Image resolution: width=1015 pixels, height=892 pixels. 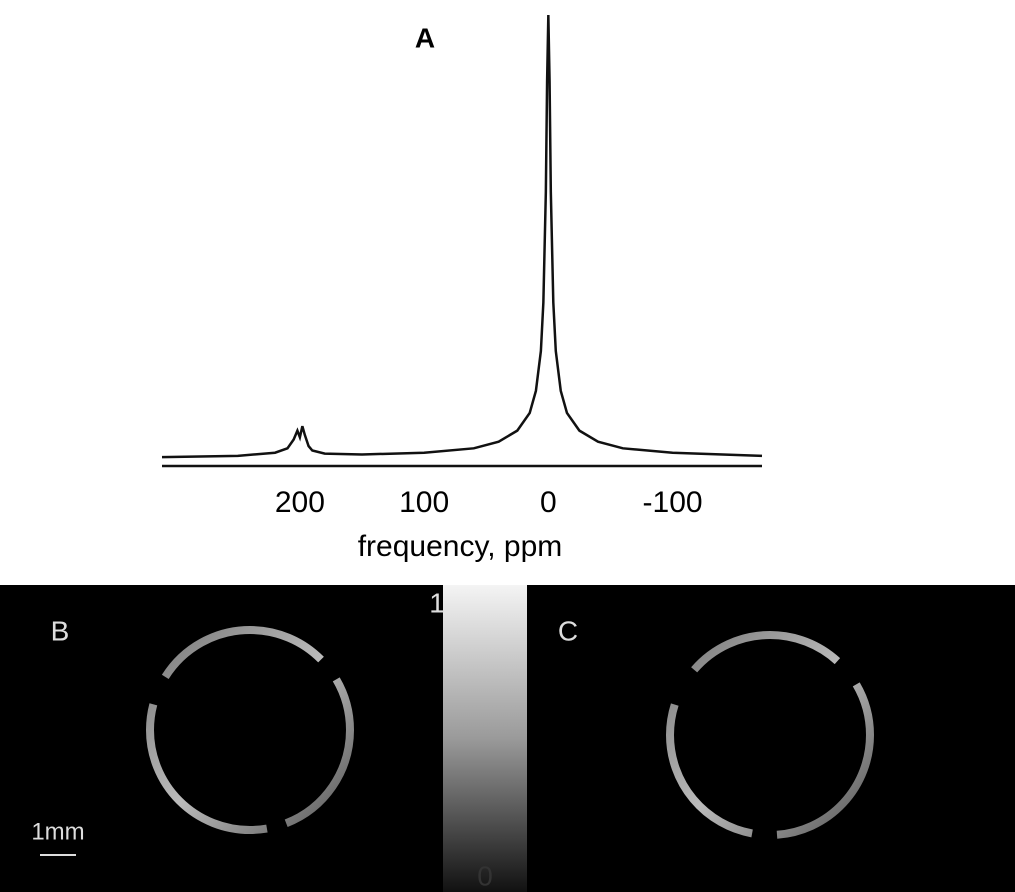 What do you see at coordinates (548, 502) in the screenshot?
I see `x-tick-label: 0` at bounding box center [548, 502].